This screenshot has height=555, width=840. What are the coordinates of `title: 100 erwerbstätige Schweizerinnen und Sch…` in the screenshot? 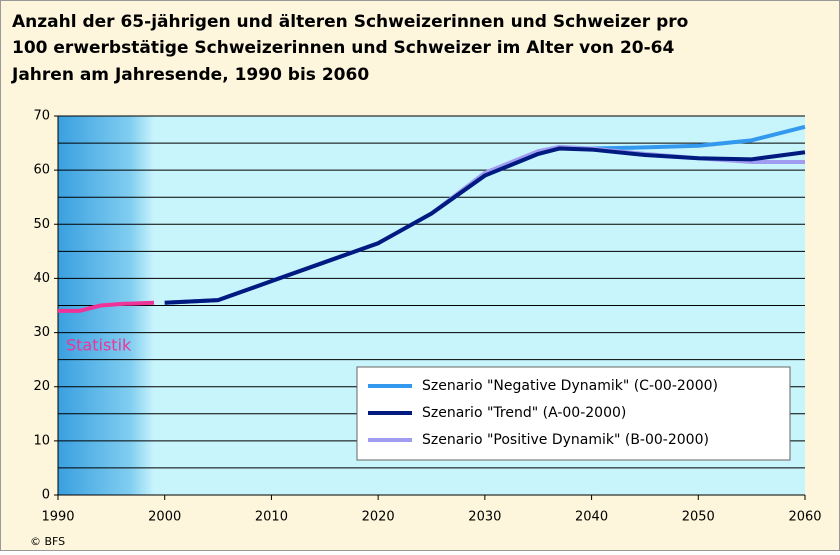 It's located at (343, 48).